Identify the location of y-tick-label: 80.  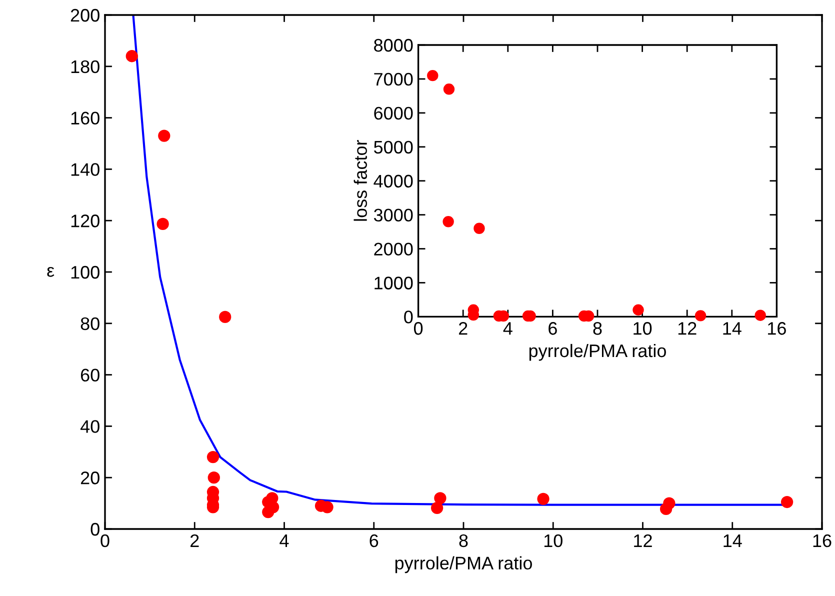
(90, 323).